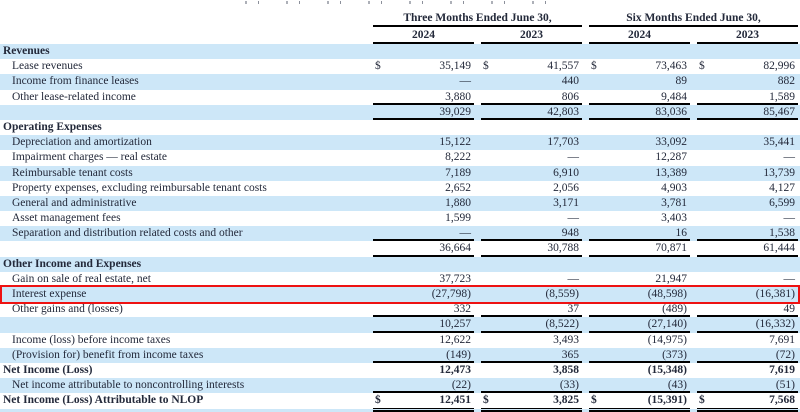  I want to click on cell-3mo-2023: 3,858, so click(531, 370).